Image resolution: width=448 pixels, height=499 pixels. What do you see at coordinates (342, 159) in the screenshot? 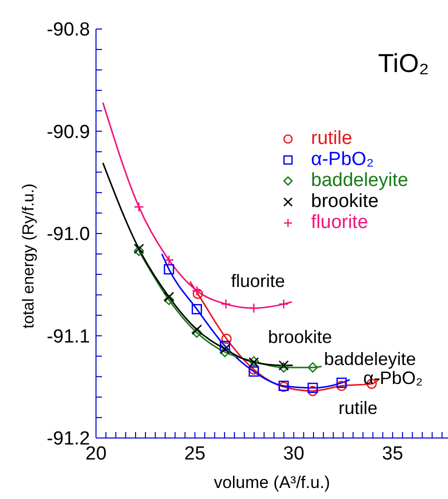
I see `legend-label: α-PbO₂` at bounding box center [342, 159].